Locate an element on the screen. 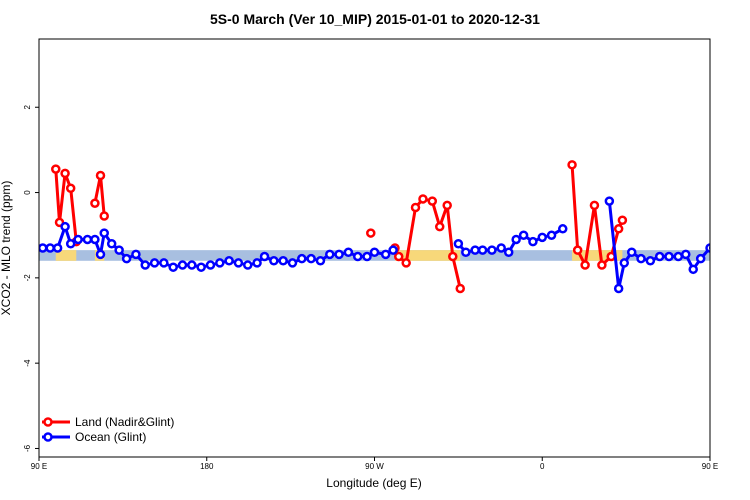 This screenshot has width=750, height=500. legend-land-label: Land (Nadir&Glint) is located at coordinates (124, 422).